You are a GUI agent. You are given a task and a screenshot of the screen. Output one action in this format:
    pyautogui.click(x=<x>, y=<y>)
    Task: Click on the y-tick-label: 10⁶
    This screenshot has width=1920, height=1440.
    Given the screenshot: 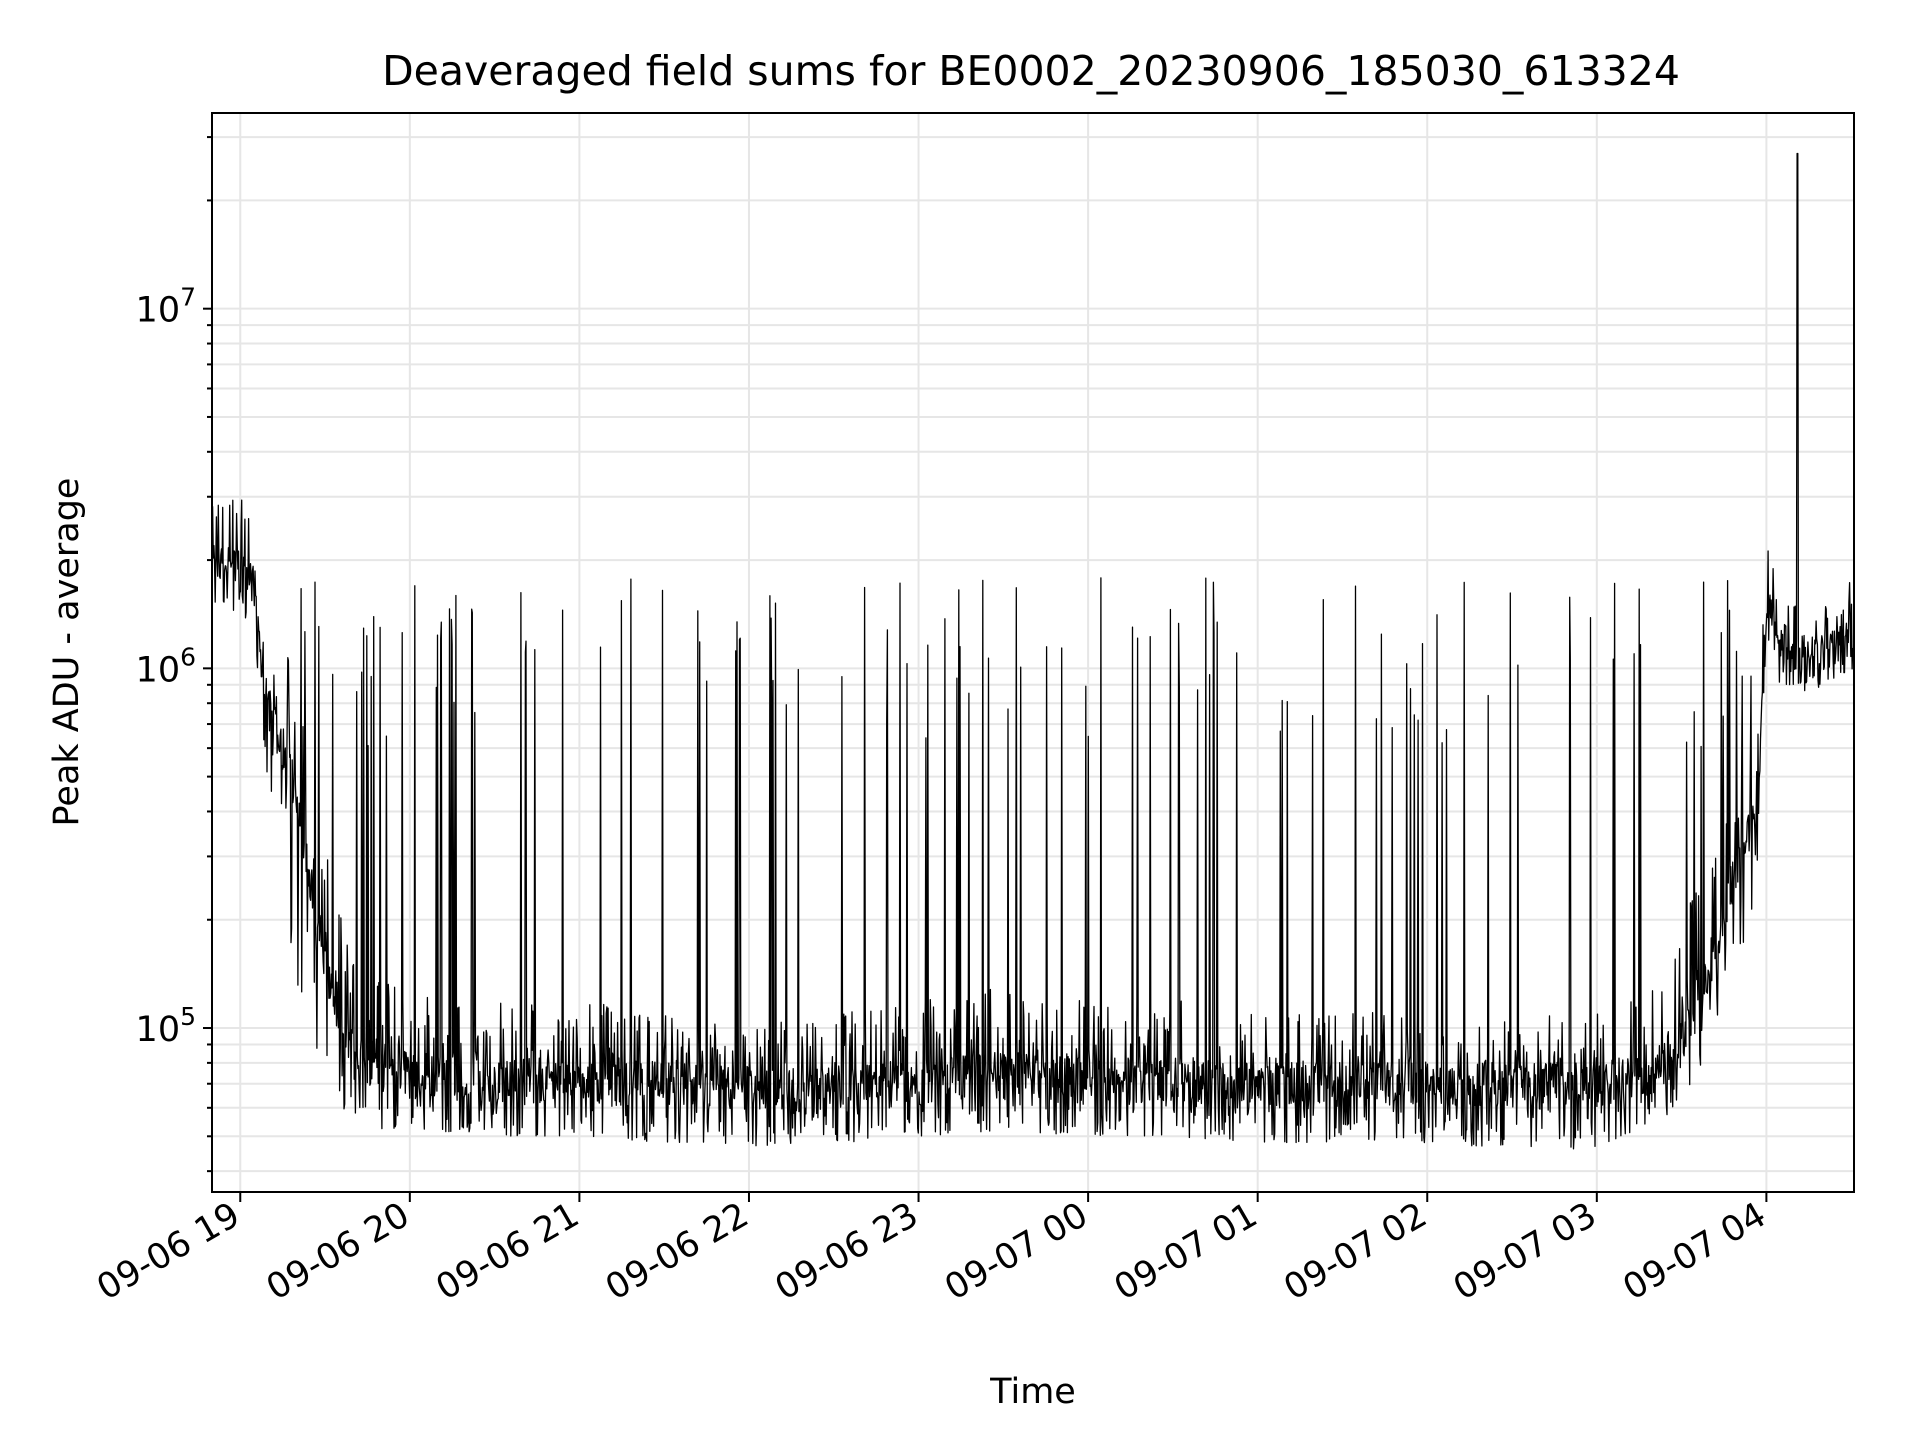 What is the action you would take?
    pyautogui.click(x=166, y=666)
    